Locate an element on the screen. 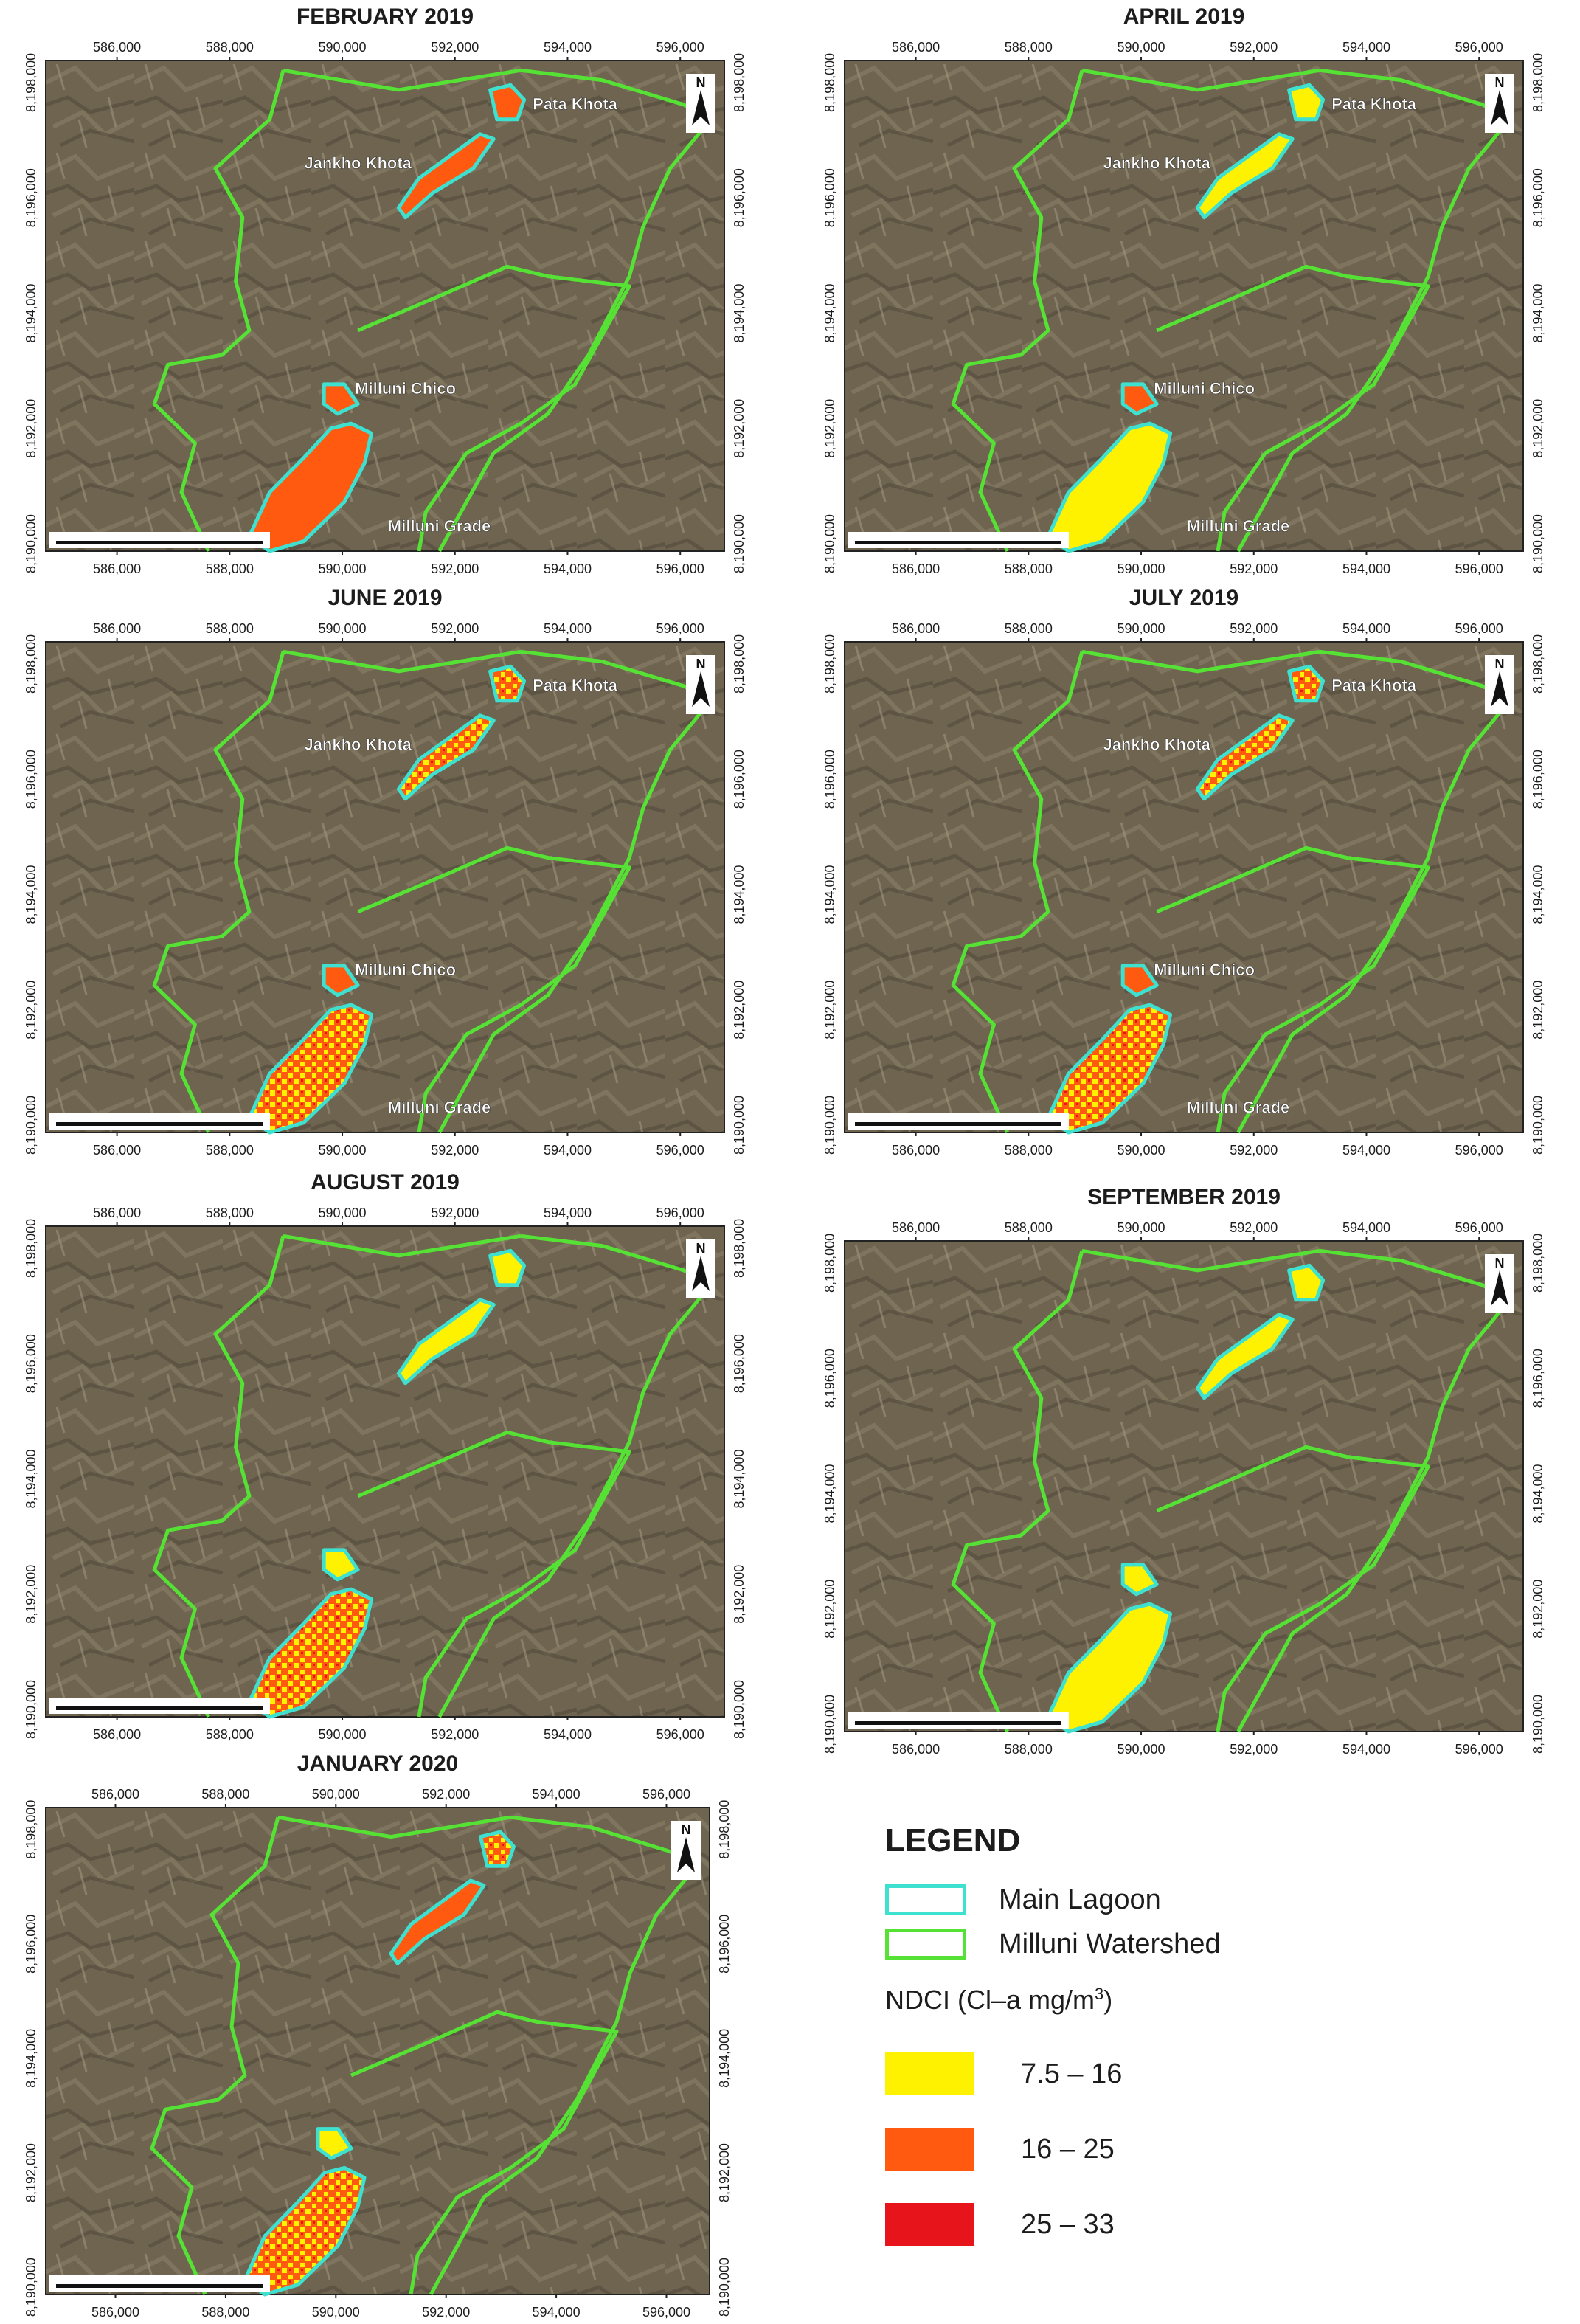  legend-title: LEGEND is located at coordinates (953, 1840).